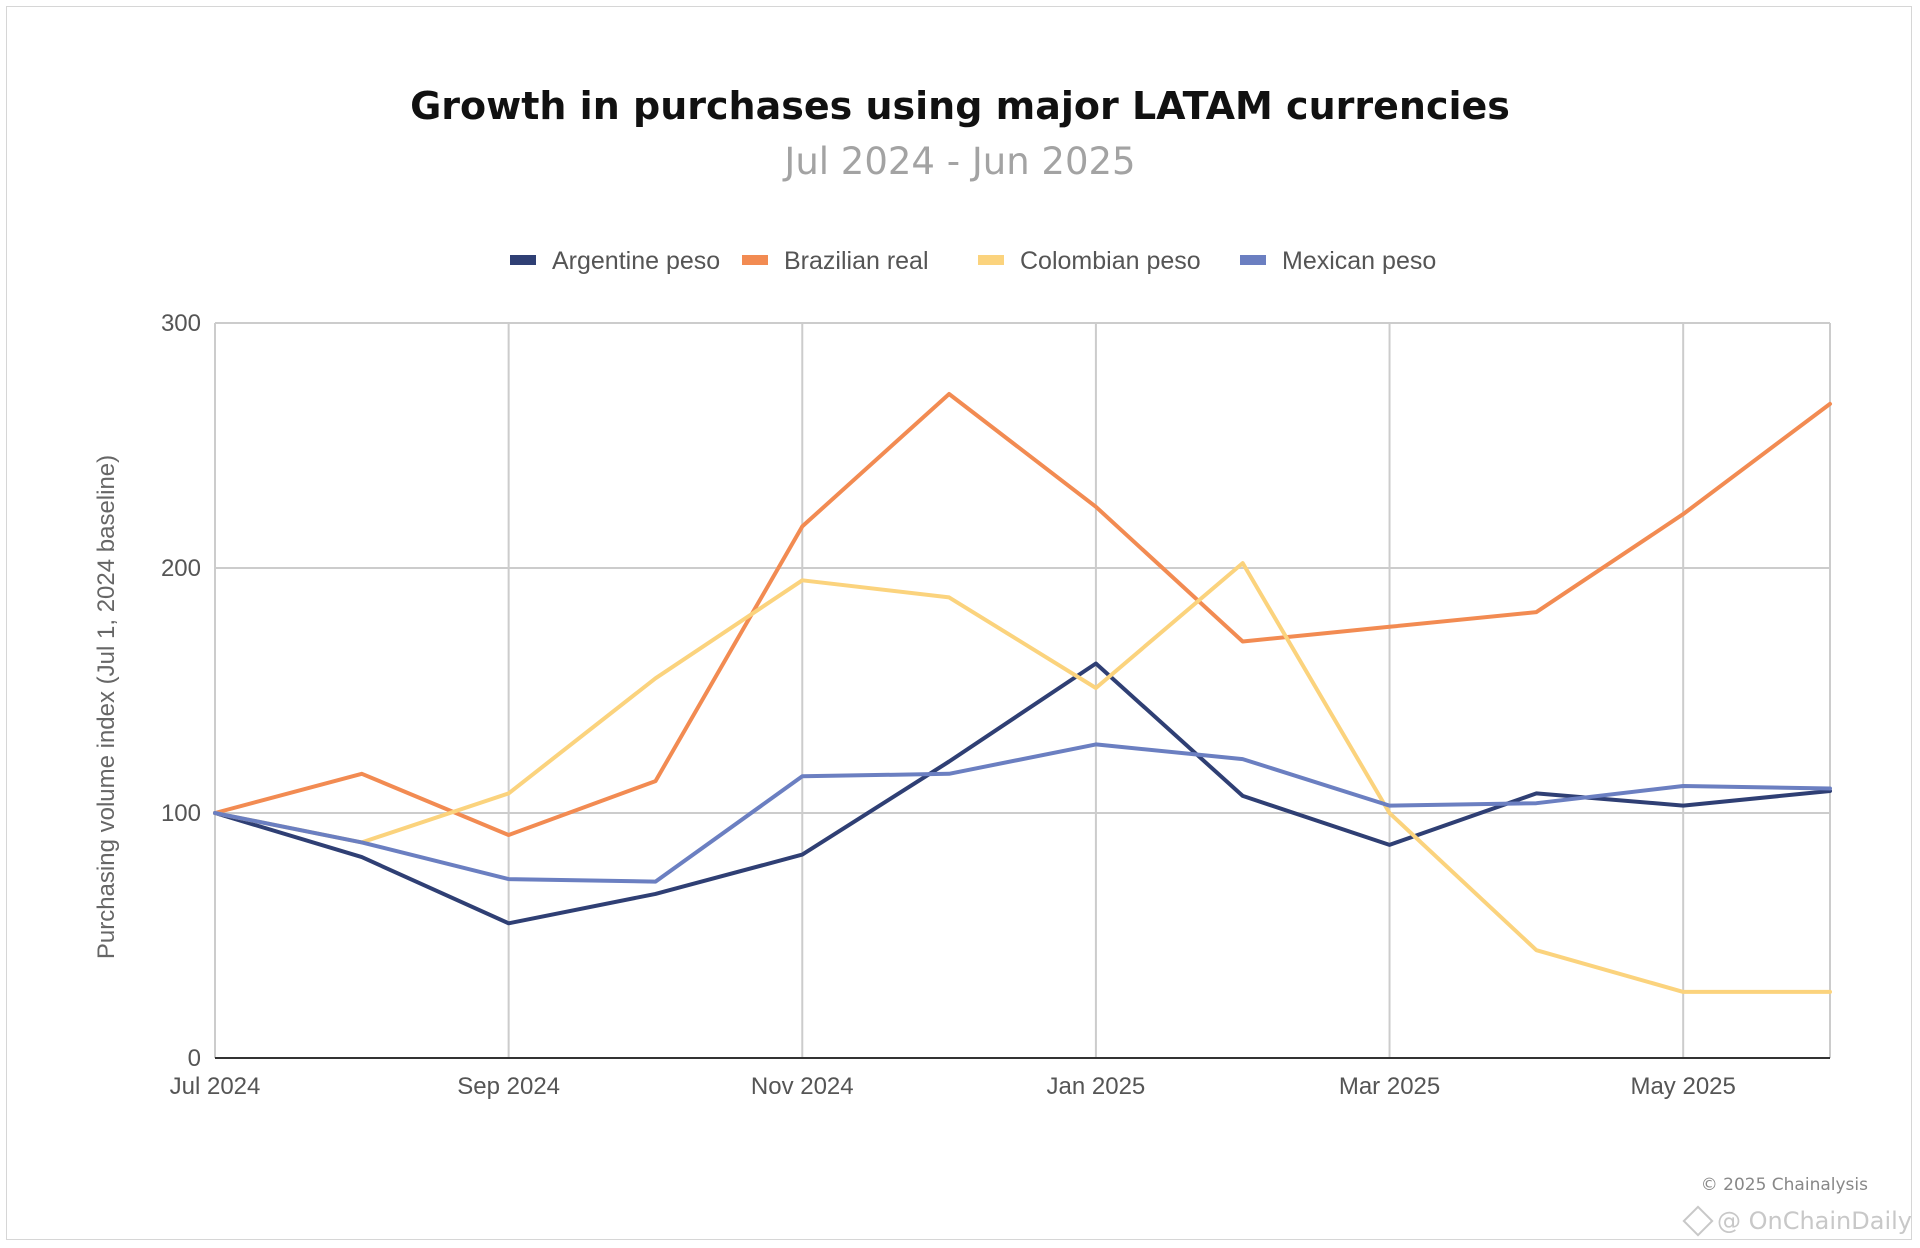 Image resolution: width=1920 pixels, height=1248 pixels. I want to click on y-tick-label: 100, so click(181, 813).